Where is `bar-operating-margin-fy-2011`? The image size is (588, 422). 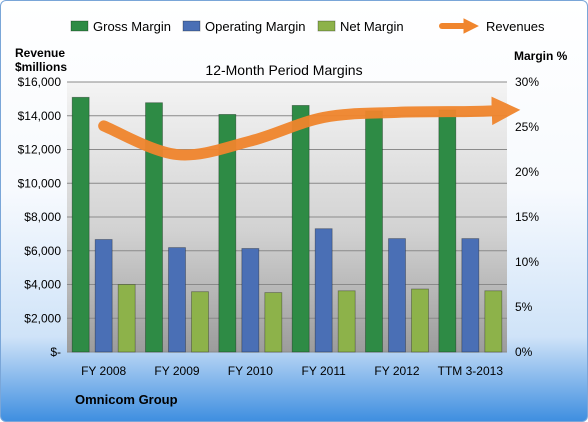
bar-operating-margin-fy-2011 is located at coordinates (323, 290).